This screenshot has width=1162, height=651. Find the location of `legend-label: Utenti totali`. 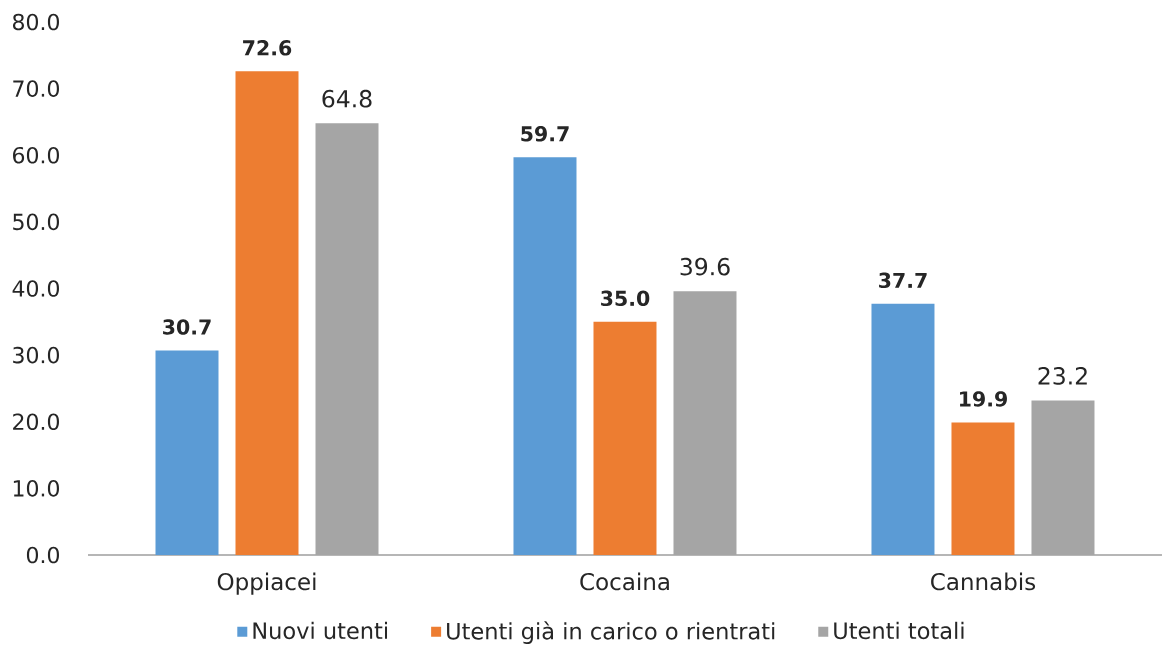

legend-label: Utenti totali is located at coordinates (899, 630).